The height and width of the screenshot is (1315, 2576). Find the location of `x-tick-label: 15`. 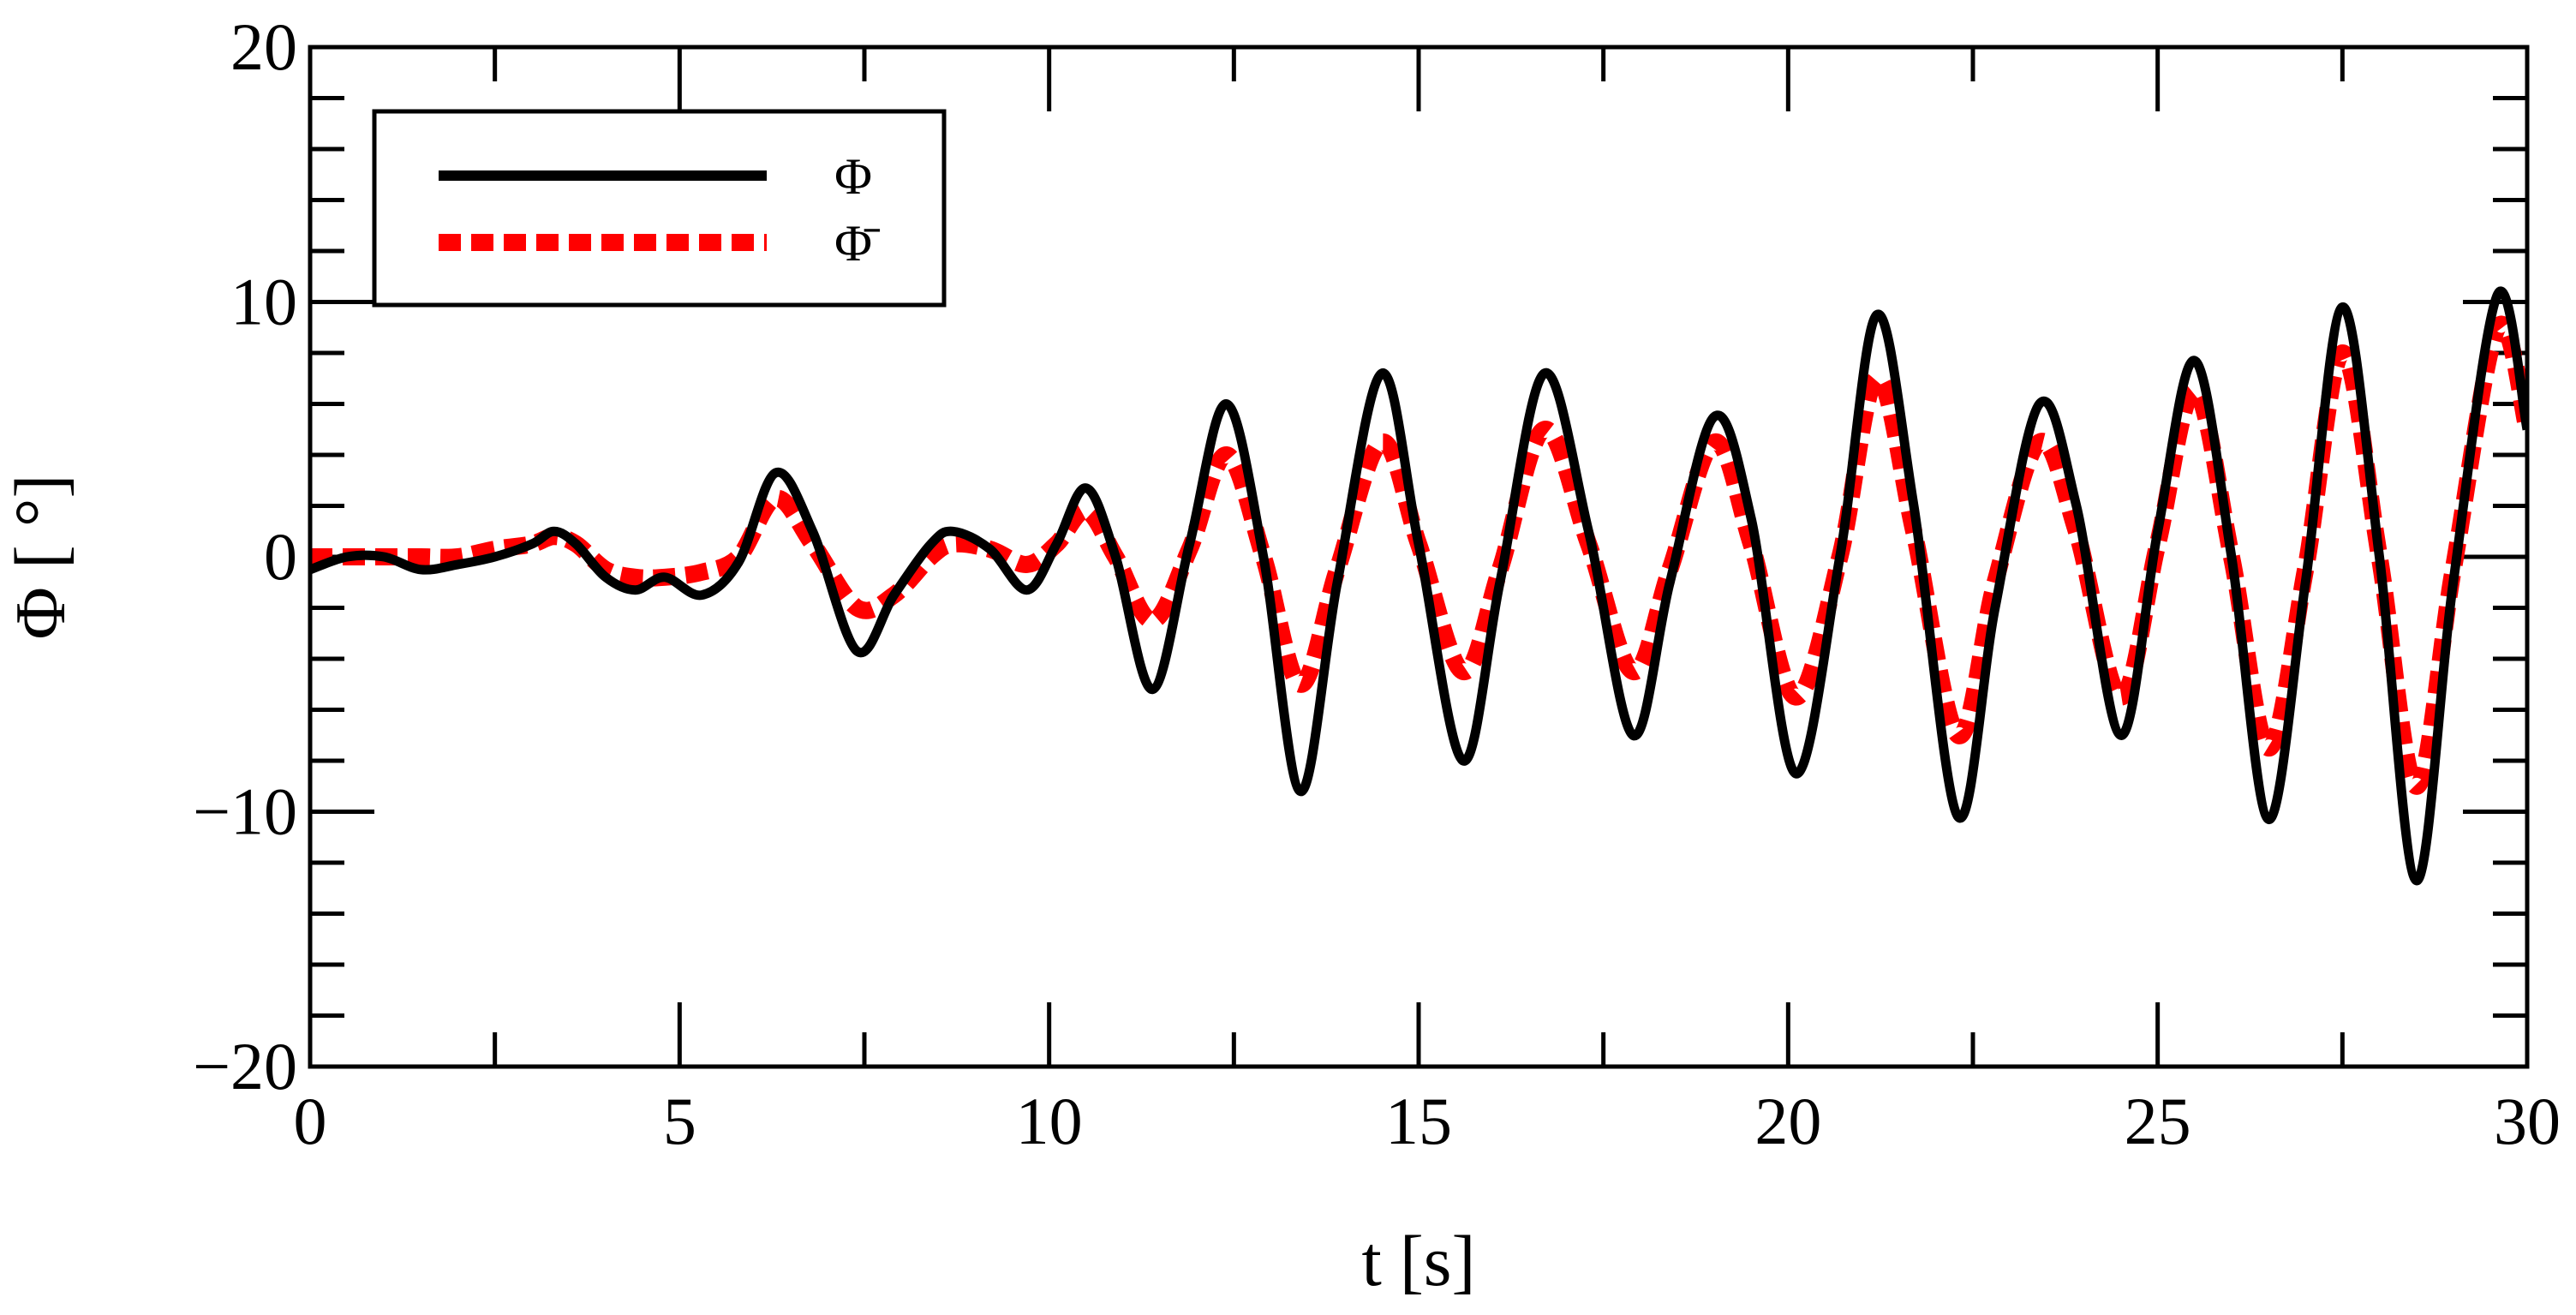

x-tick-label: 15 is located at coordinates (1419, 1121).